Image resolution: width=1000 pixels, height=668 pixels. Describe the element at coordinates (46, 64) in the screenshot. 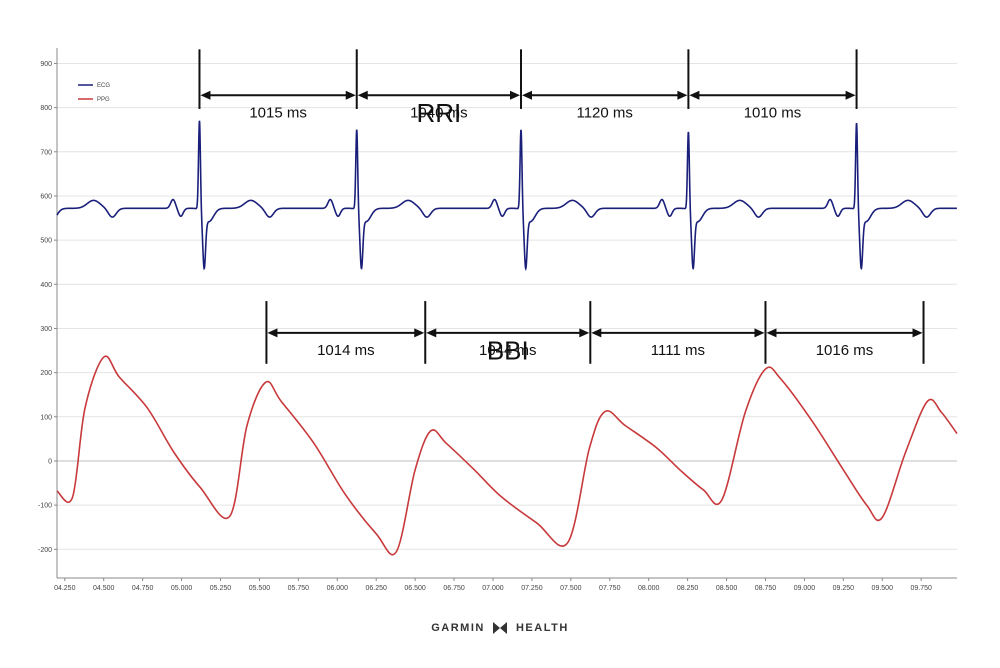

I see `y-tick-label: 900` at that location.